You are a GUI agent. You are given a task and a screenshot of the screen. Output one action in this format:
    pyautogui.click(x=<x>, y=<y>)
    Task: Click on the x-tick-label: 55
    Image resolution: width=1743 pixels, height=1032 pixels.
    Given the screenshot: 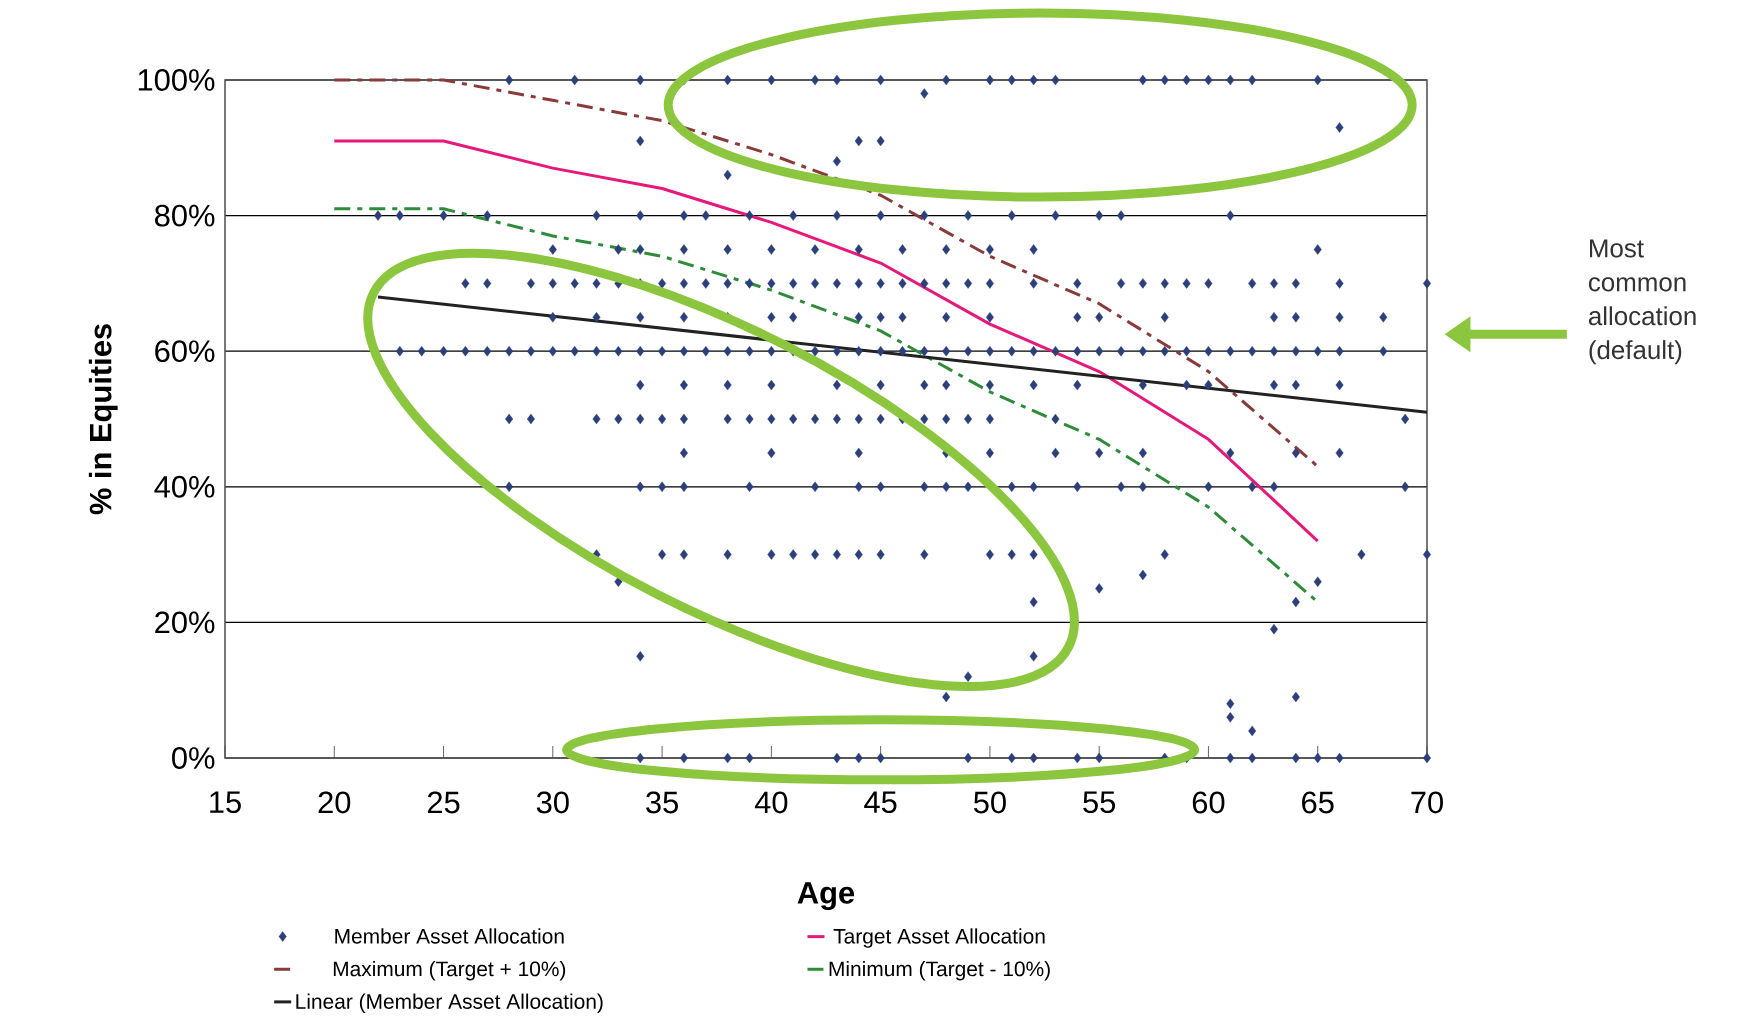 What is the action you would take?
    pyautogui.click(x=1099, y=802)
    